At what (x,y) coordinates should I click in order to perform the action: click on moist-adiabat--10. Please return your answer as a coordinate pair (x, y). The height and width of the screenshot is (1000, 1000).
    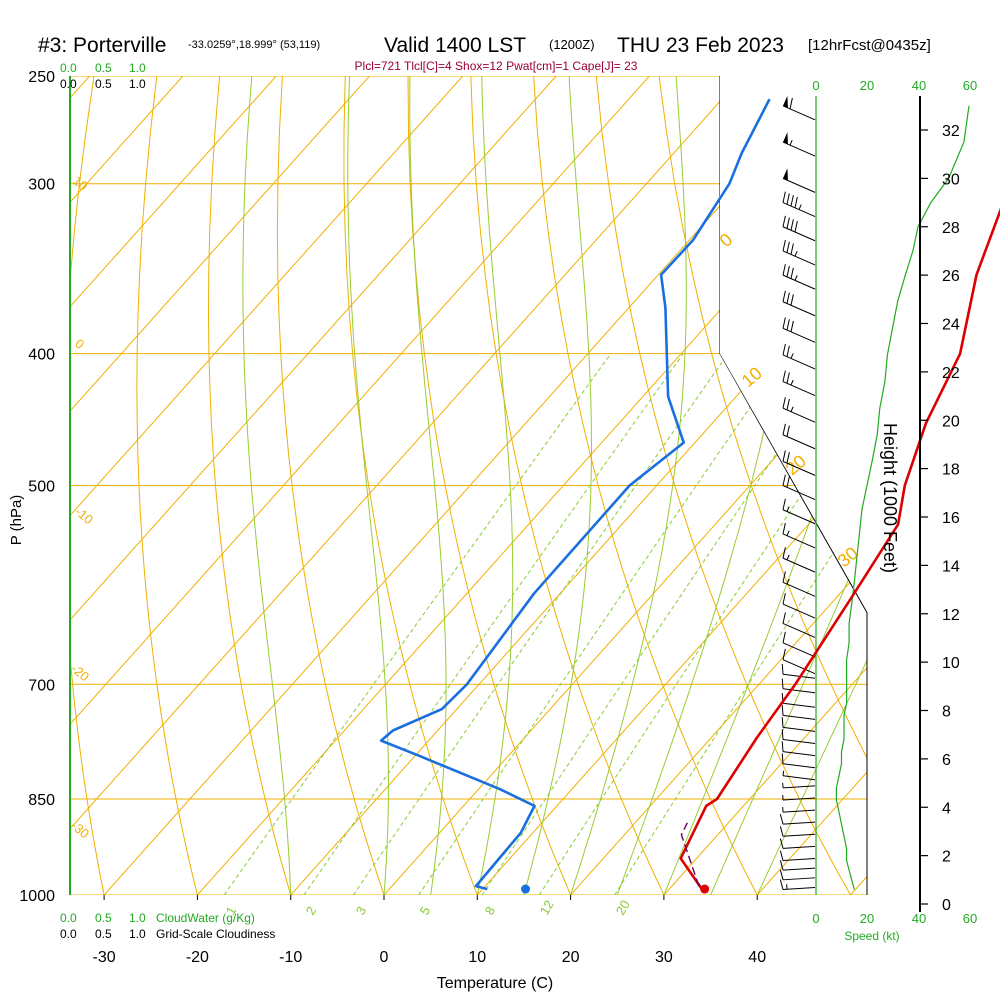
    Looking at the image, I should click on (267, 485).